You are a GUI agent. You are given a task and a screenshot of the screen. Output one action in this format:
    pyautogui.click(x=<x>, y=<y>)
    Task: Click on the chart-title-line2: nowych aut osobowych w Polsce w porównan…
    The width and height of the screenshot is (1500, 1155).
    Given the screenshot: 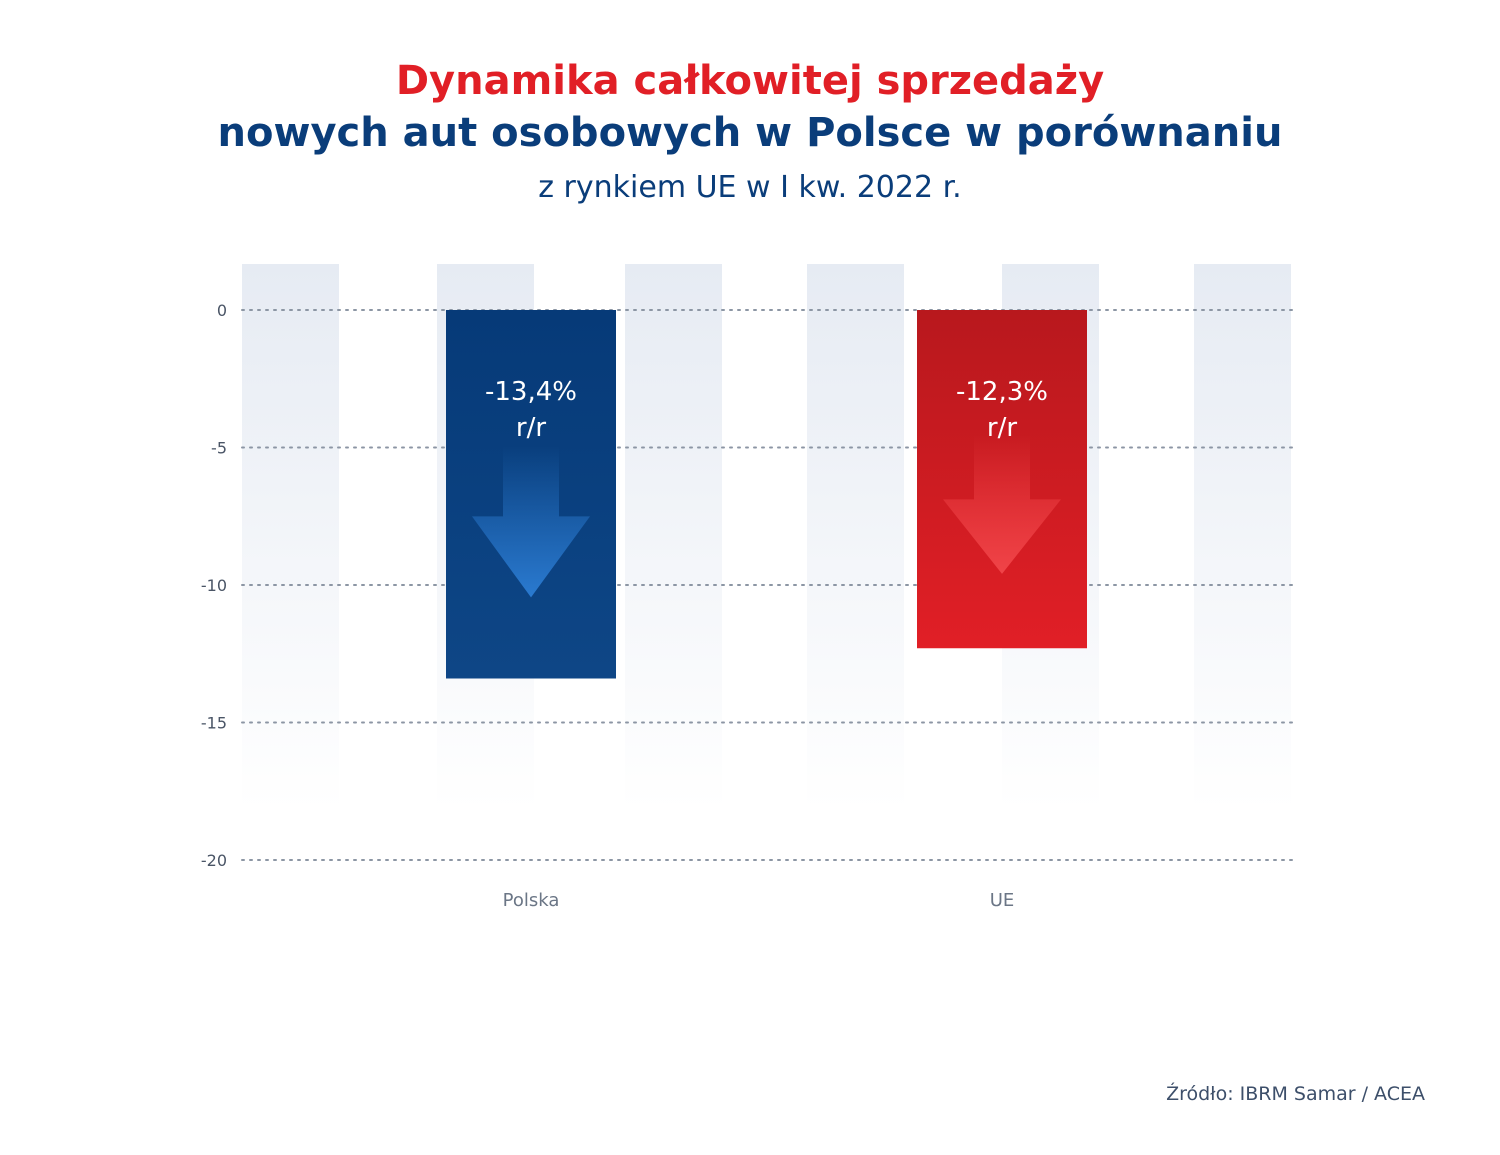 What is the action you would take?
    pyautogui.click(x=750, y=133)
    